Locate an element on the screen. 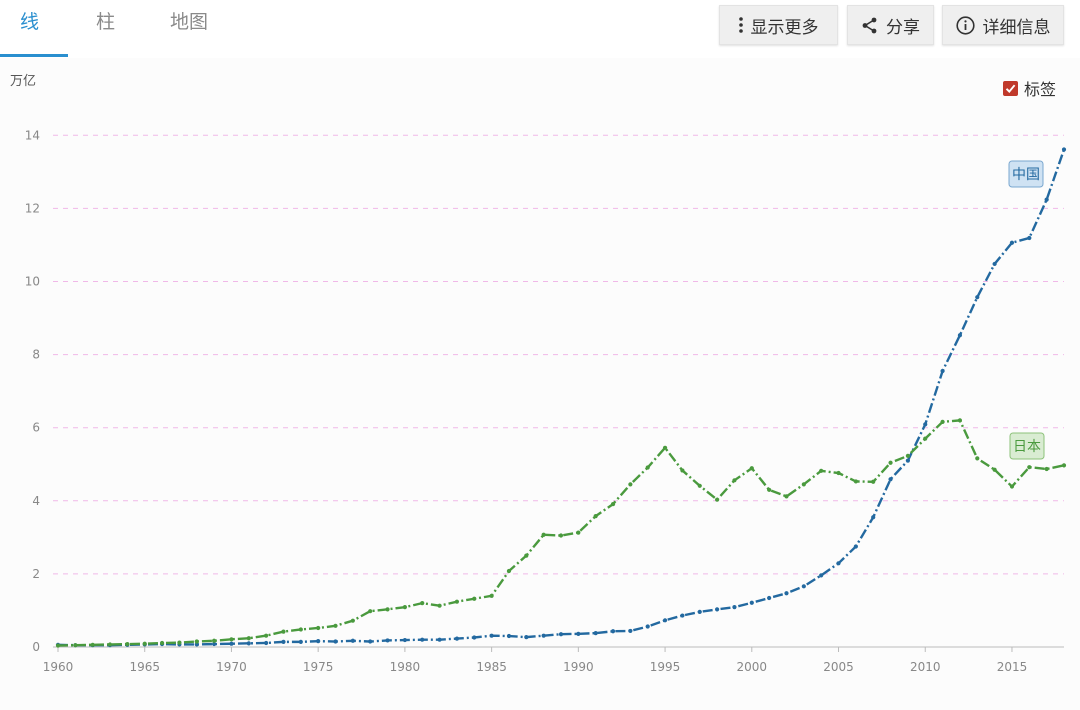 The width and height of the screenshot is (1080, 710). details-button: 详细信息 is located at coordinates (1003, 25).